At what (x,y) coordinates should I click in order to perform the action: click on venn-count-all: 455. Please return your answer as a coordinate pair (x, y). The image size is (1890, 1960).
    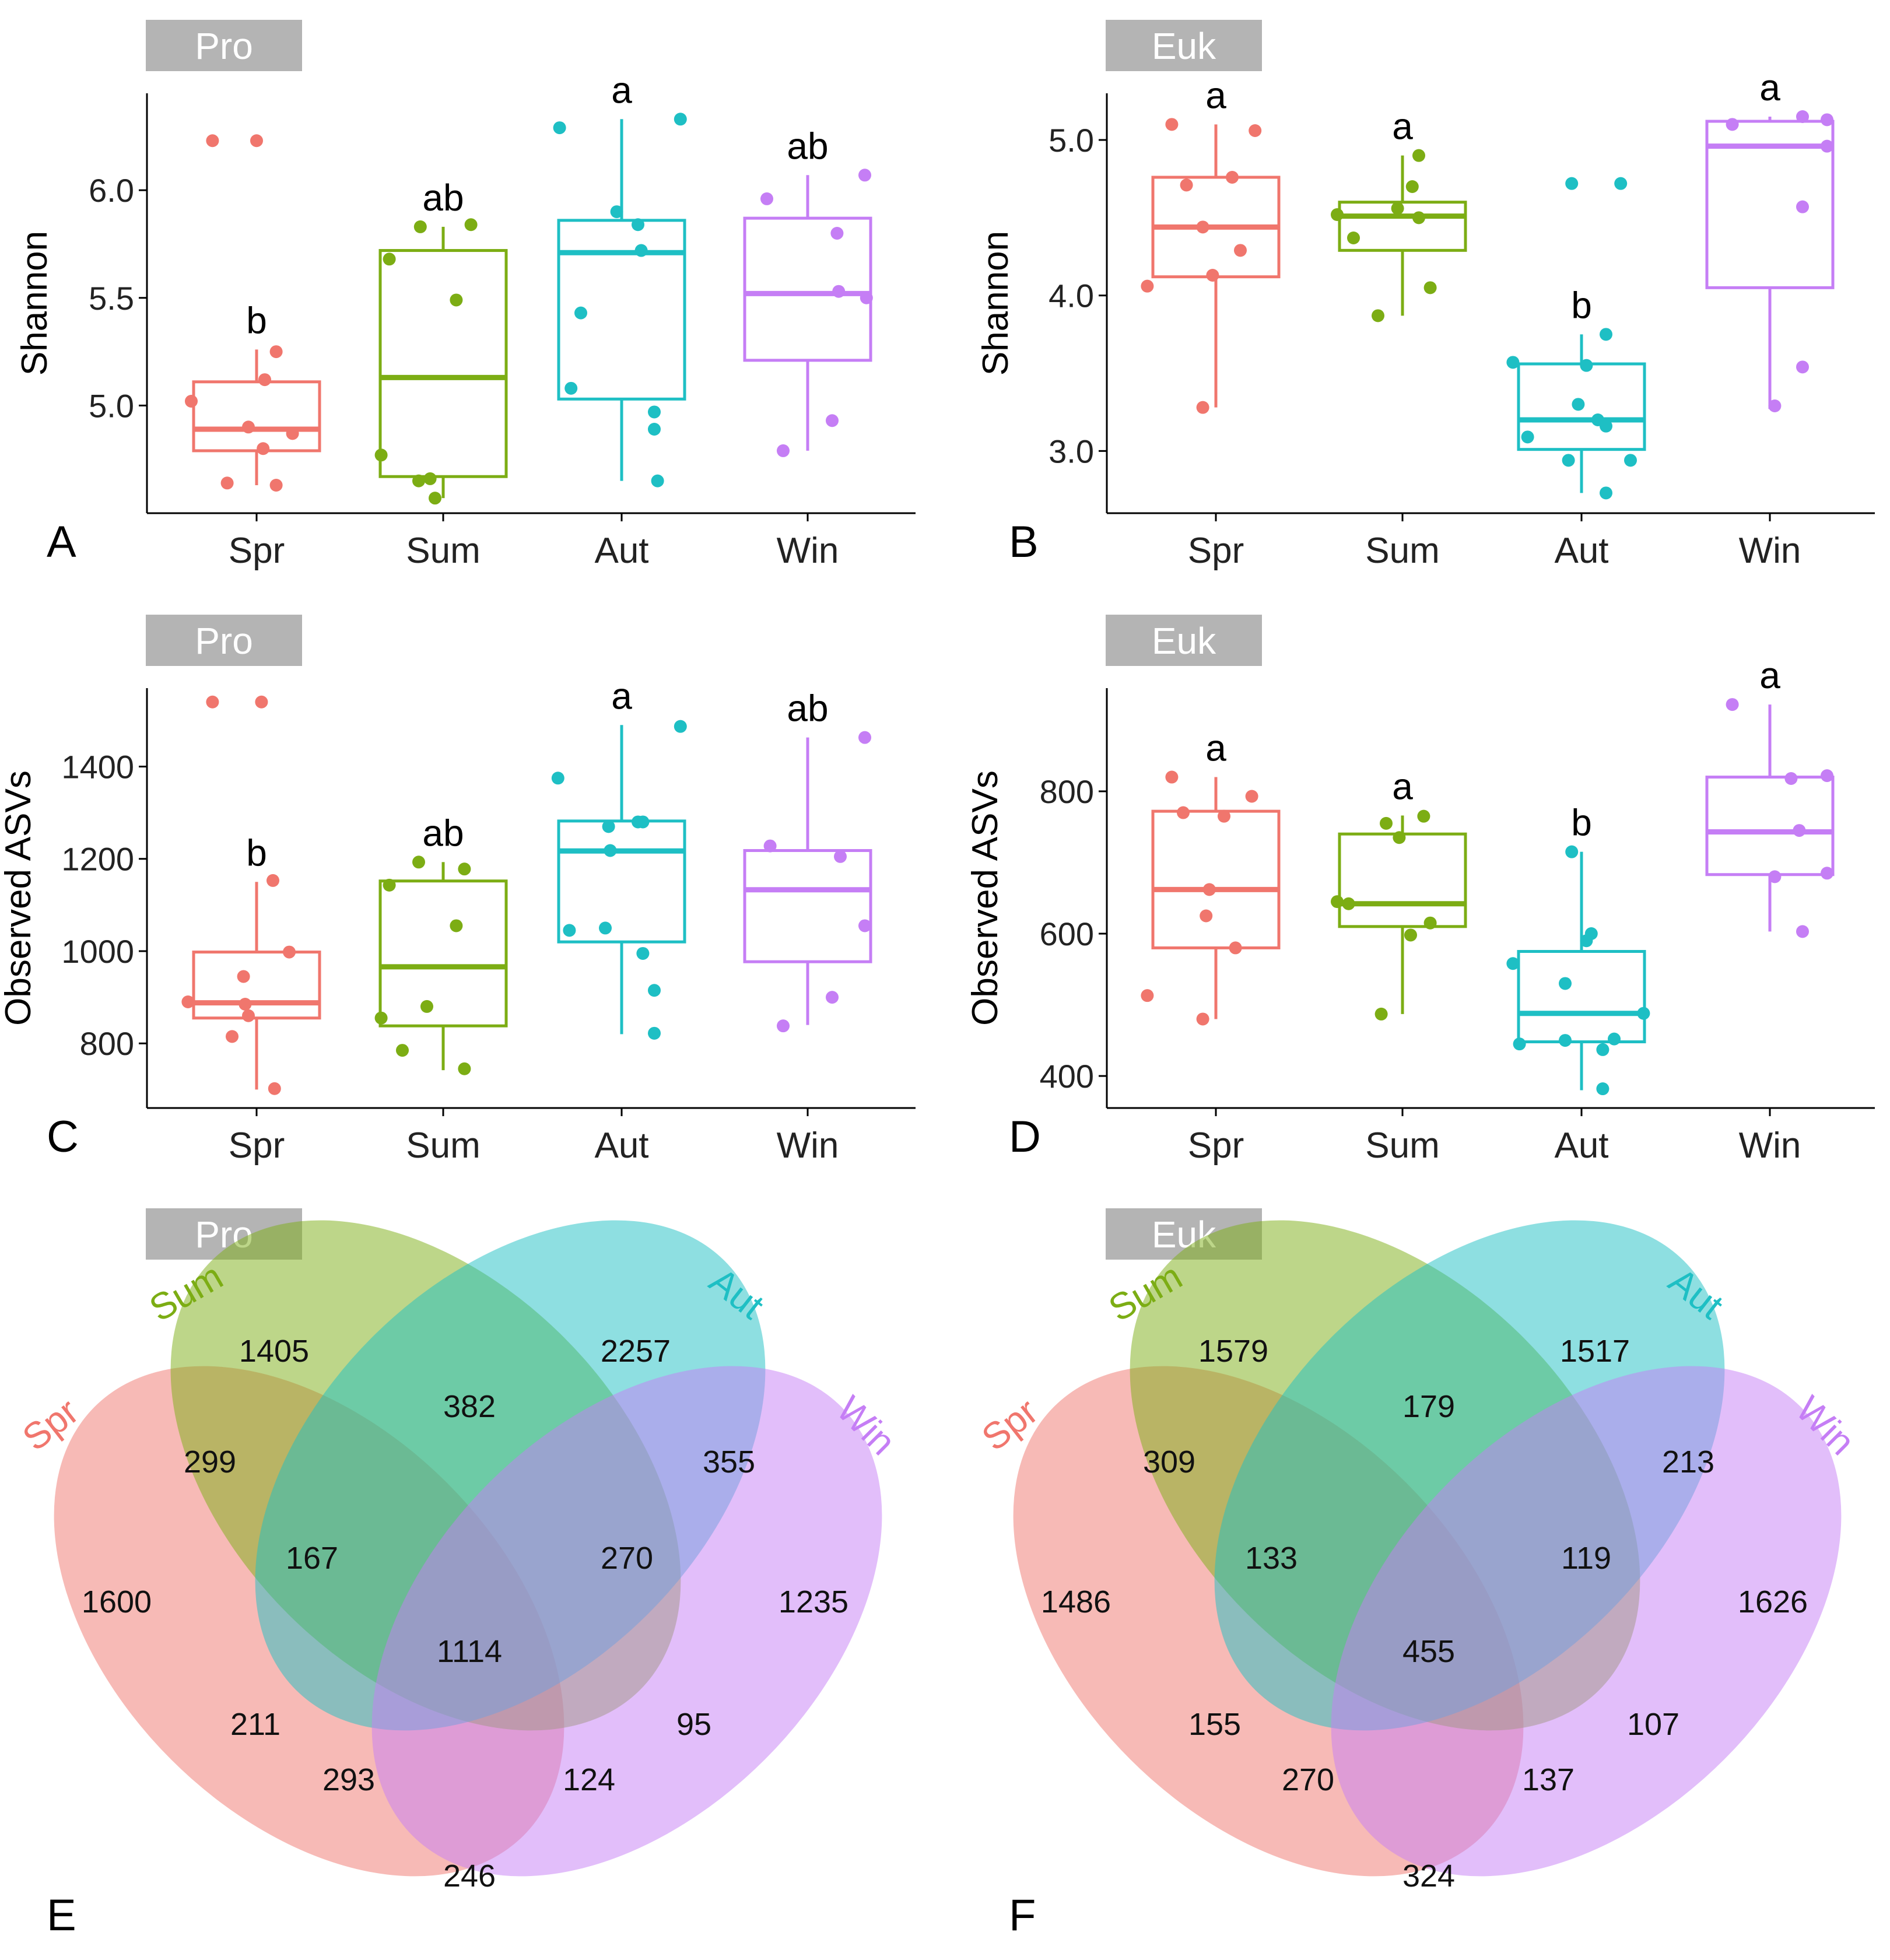
    Looking at the image, I should click on (1428, 1651).